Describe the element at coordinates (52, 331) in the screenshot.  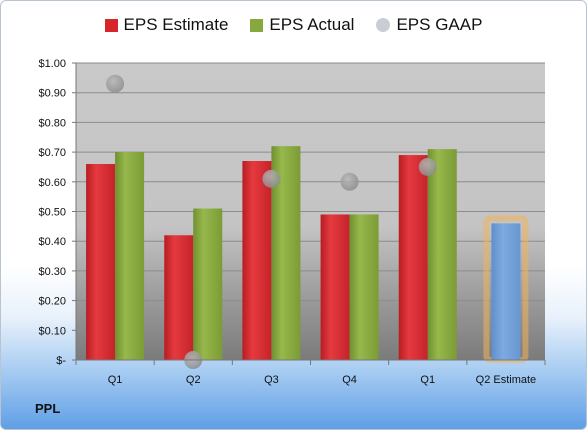
I see `y-tick-label: $0.10` at that location.